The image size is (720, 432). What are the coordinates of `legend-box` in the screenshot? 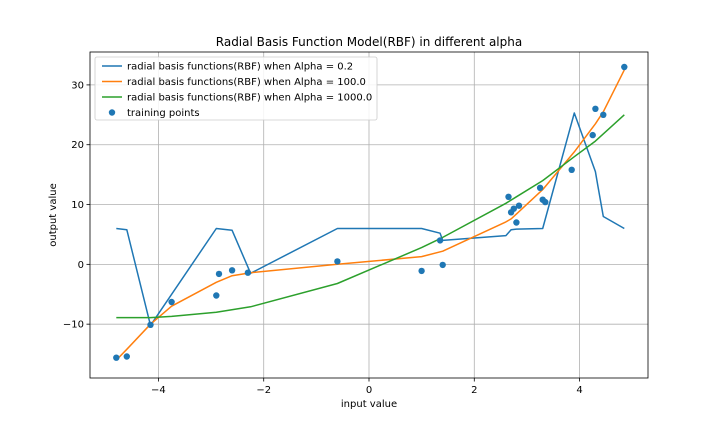 It's located at (236, 88).